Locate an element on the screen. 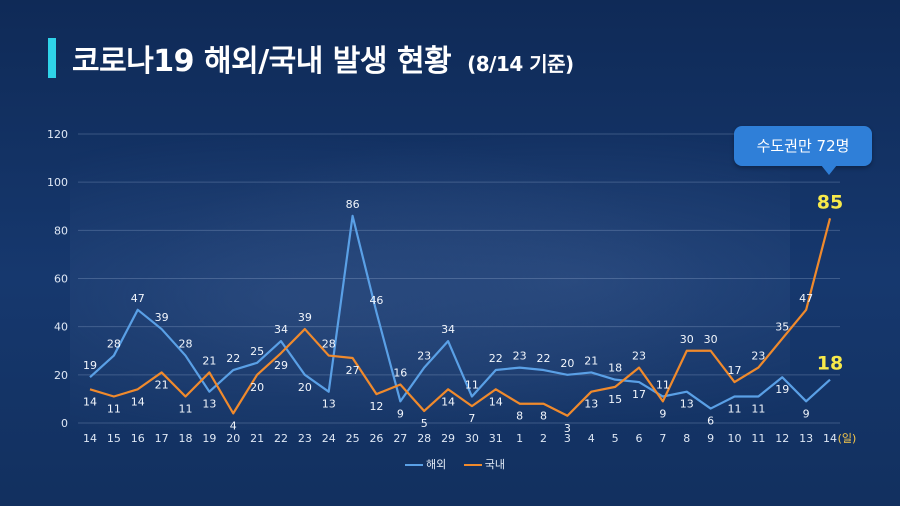  data-label-overseas: 6 is located at coordinates (710, 421).